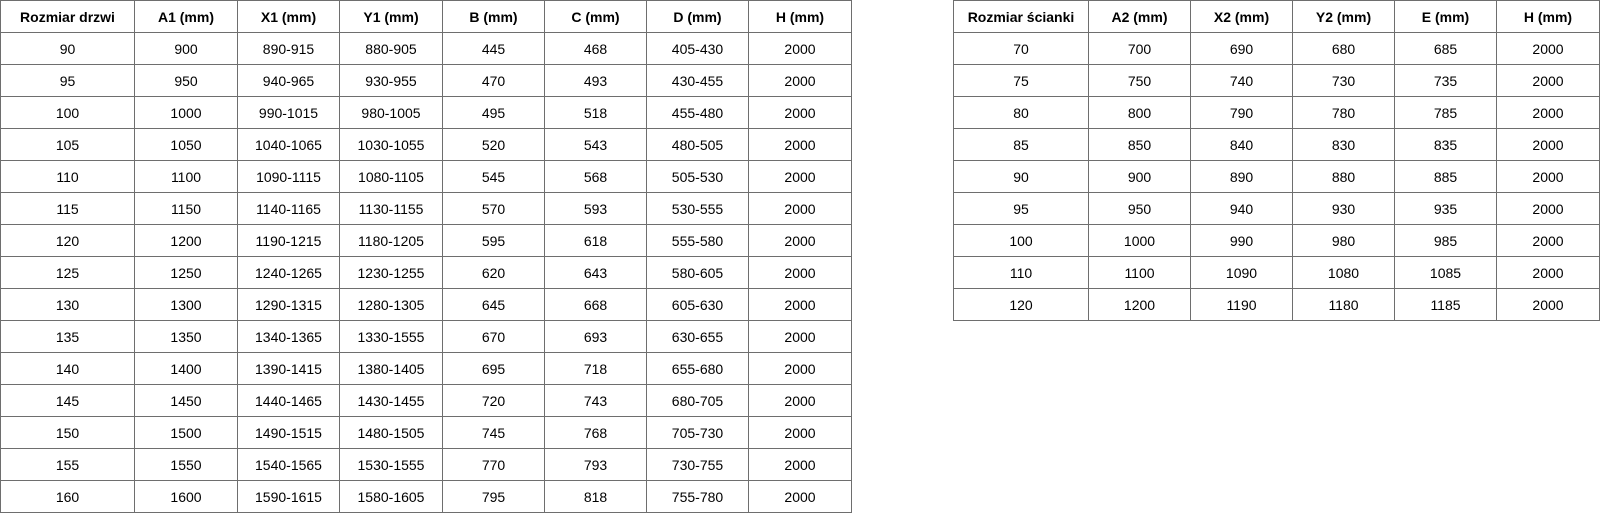  What do you see at coordinates (493, 432) in the screenshot?
I see `table-cell: 745` at bounding box center [493, 432].